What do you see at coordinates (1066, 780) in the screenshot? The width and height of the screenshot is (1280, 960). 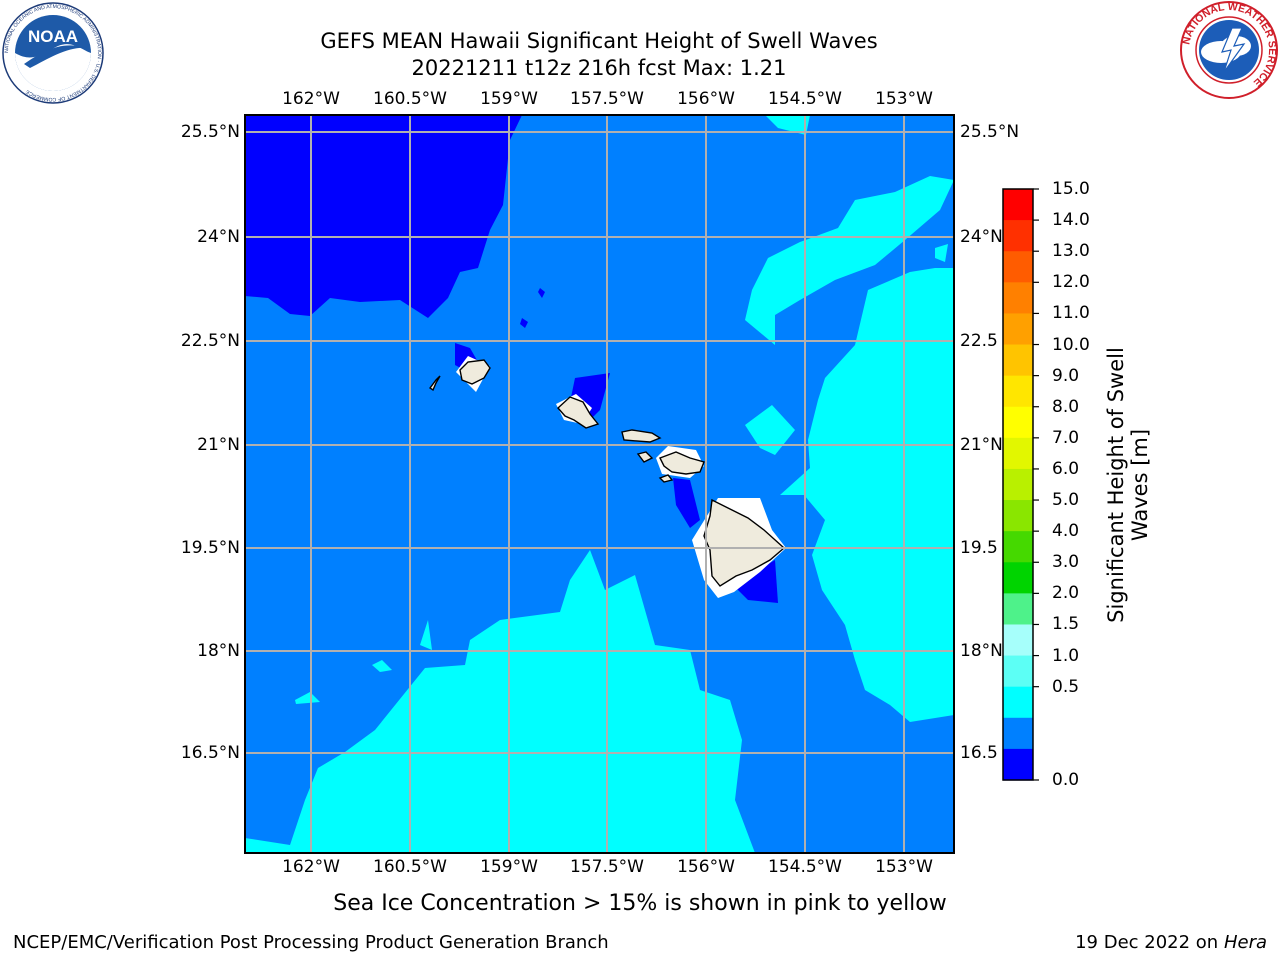 I see `colorbar-label: 0.0` at bounding box center [1066, 780].